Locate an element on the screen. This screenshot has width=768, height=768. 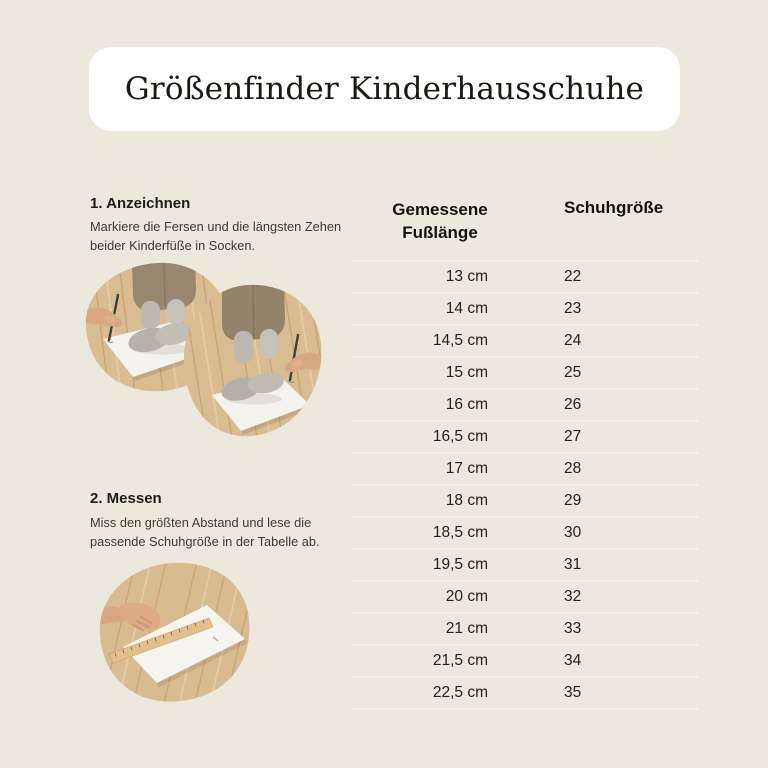
table-row: 18,5 cm 30 is located at coordinates (525, 534).